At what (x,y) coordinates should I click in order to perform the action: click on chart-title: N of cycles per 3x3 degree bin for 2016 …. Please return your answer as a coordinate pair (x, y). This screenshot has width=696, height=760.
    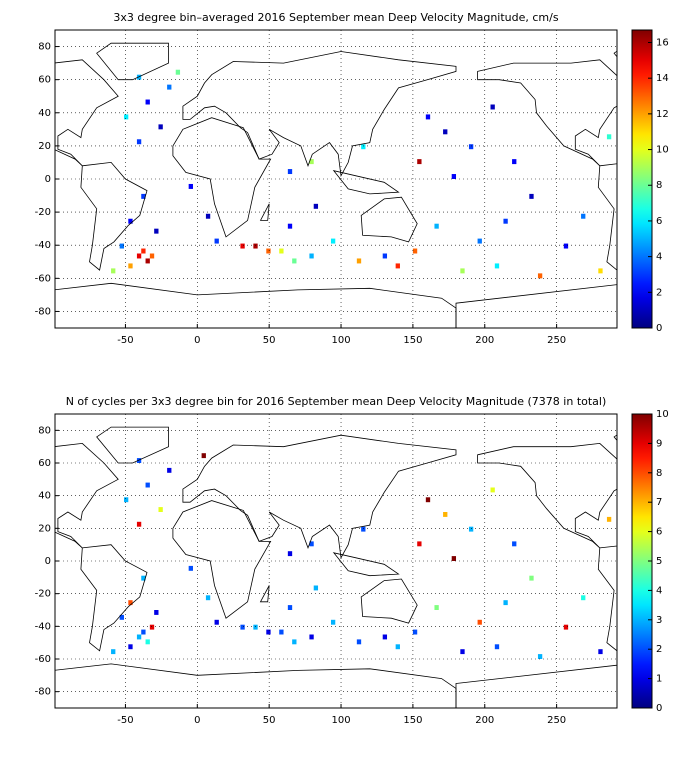
    Looking at the image, I should click on (336, 401).